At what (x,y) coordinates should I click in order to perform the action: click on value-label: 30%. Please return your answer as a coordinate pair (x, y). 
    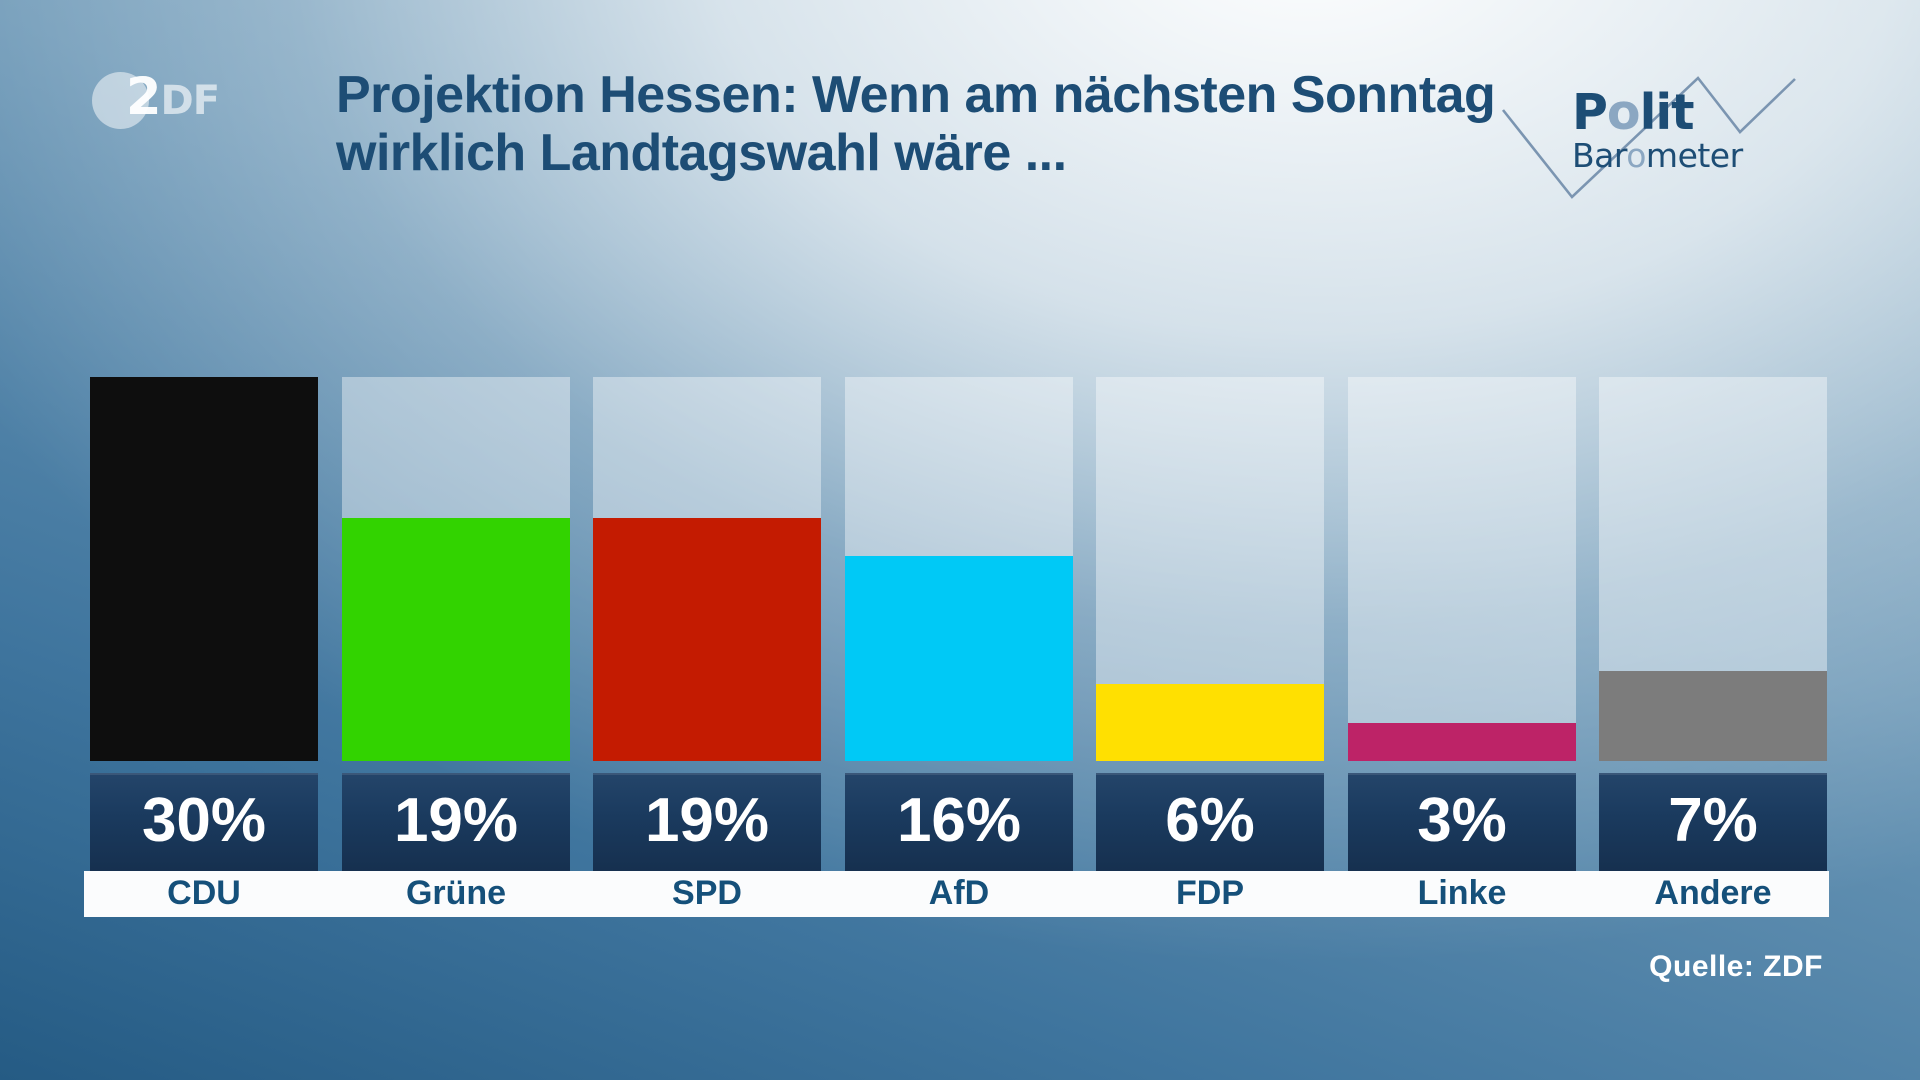
    Looking at the image, I should click on (204, 820).